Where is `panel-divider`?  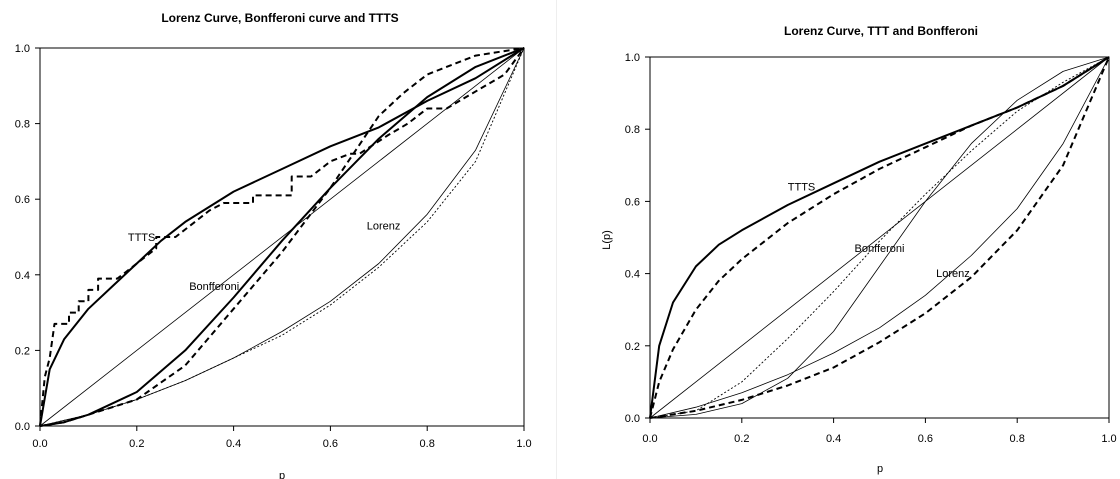 panel-divider is located at coordinates (556, 239).